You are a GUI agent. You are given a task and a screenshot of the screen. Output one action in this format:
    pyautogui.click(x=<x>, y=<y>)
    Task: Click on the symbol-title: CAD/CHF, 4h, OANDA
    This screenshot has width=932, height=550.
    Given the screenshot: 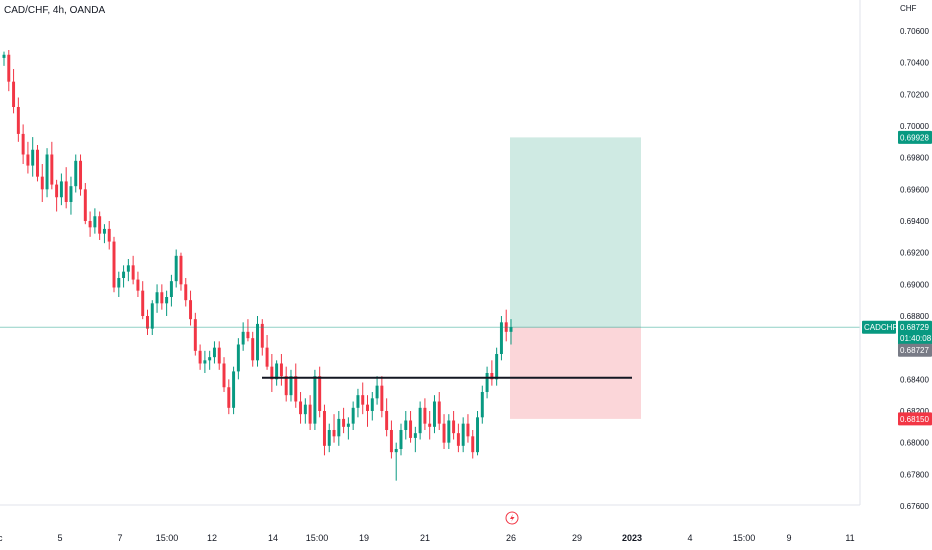 What is the action you would take?
    pyautogui.click(x=55, y=10)
    